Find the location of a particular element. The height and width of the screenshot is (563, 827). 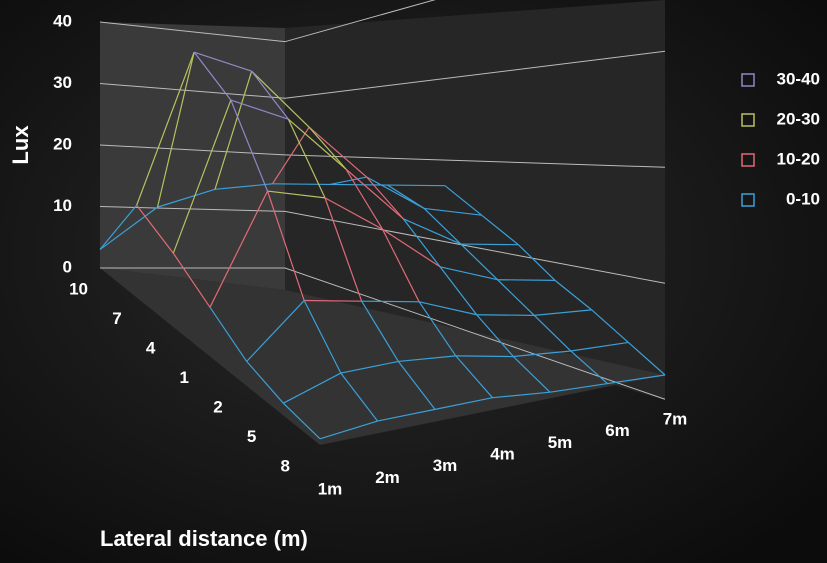

x-tick-label: 7m is located at coordinates (675, 418).